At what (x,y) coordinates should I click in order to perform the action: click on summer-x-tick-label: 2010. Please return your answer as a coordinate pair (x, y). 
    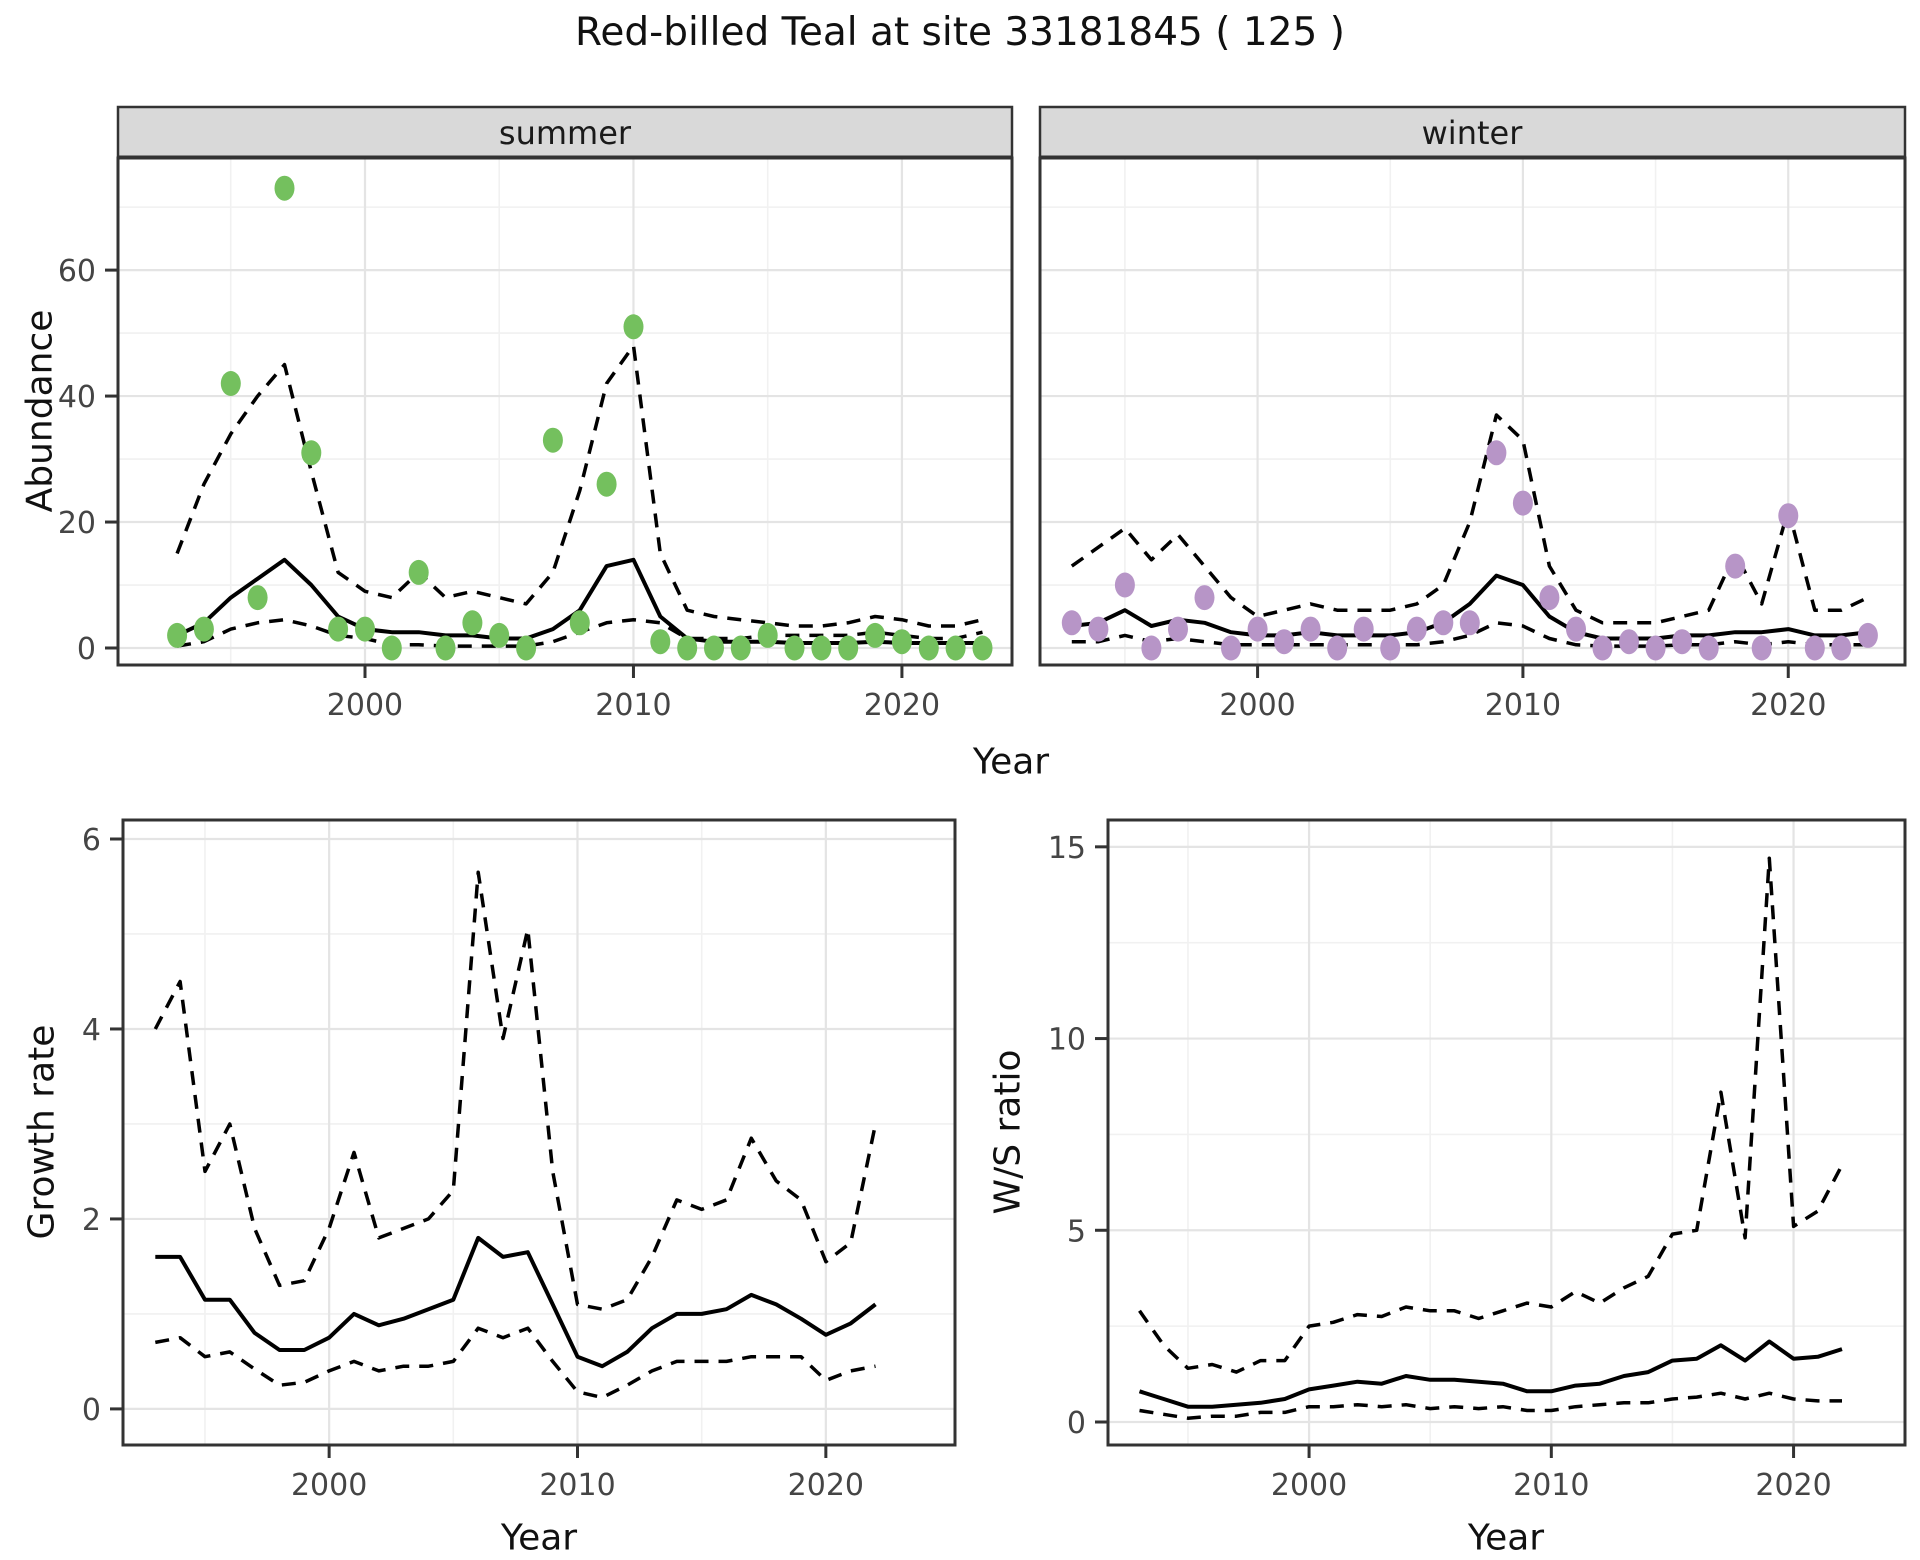
    Looking at the image, I should click on (633, 705).